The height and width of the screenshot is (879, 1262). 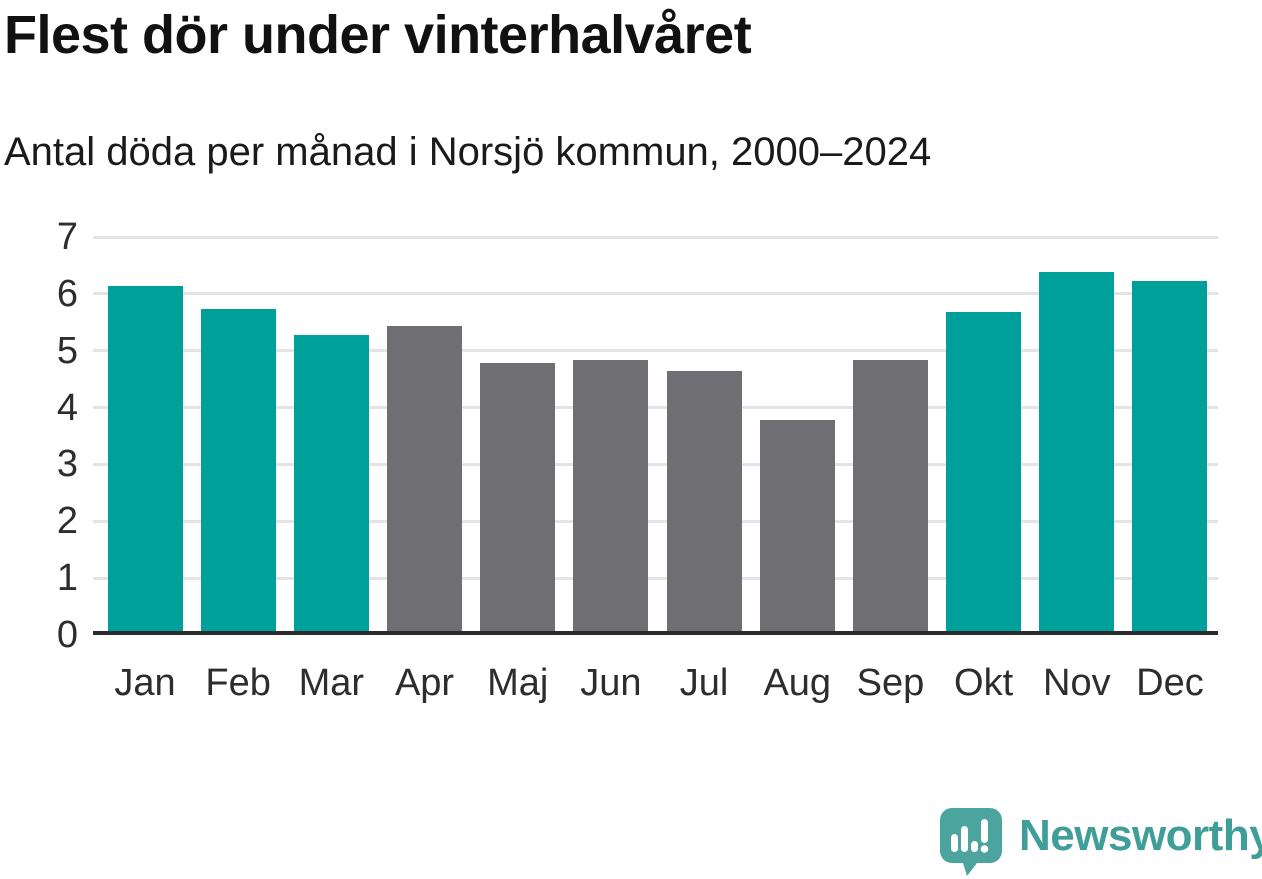 What do you see at coordinates (67, 635) in the screenshot?
I see `y-tick-label-0: 0` at bounding box center [67, 635].